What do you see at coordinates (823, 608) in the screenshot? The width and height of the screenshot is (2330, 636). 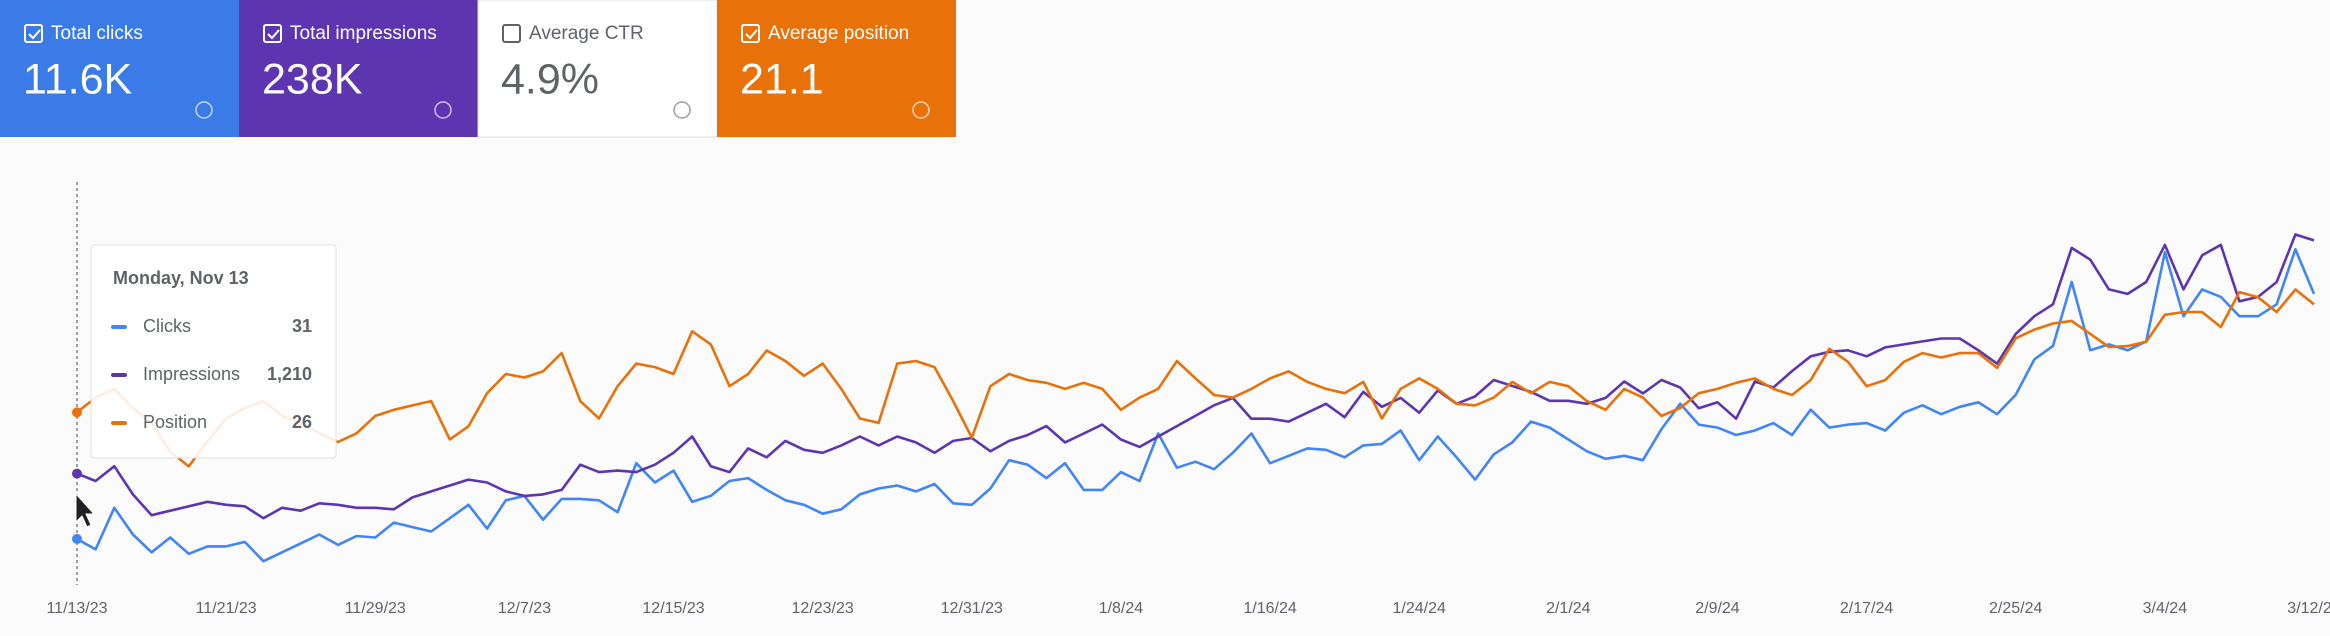 I see `x-tick-label: 12/23/23` at bounding box center [823, 608].